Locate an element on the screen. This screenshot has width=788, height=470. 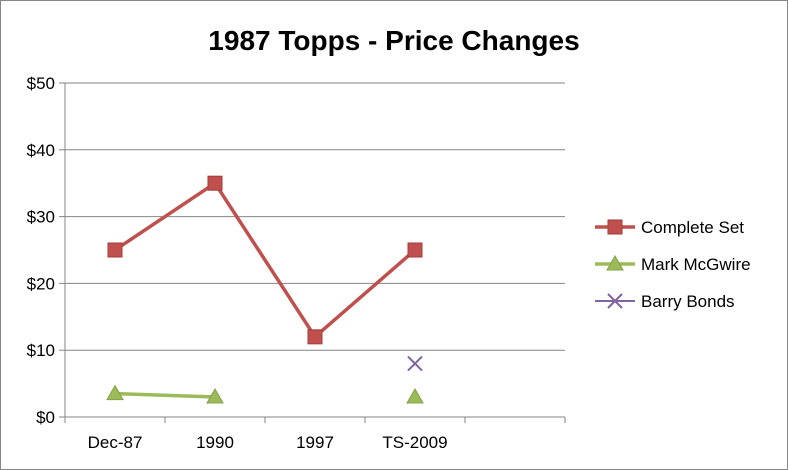
y-tick-label: $10 is located at coordinates (41, 350).